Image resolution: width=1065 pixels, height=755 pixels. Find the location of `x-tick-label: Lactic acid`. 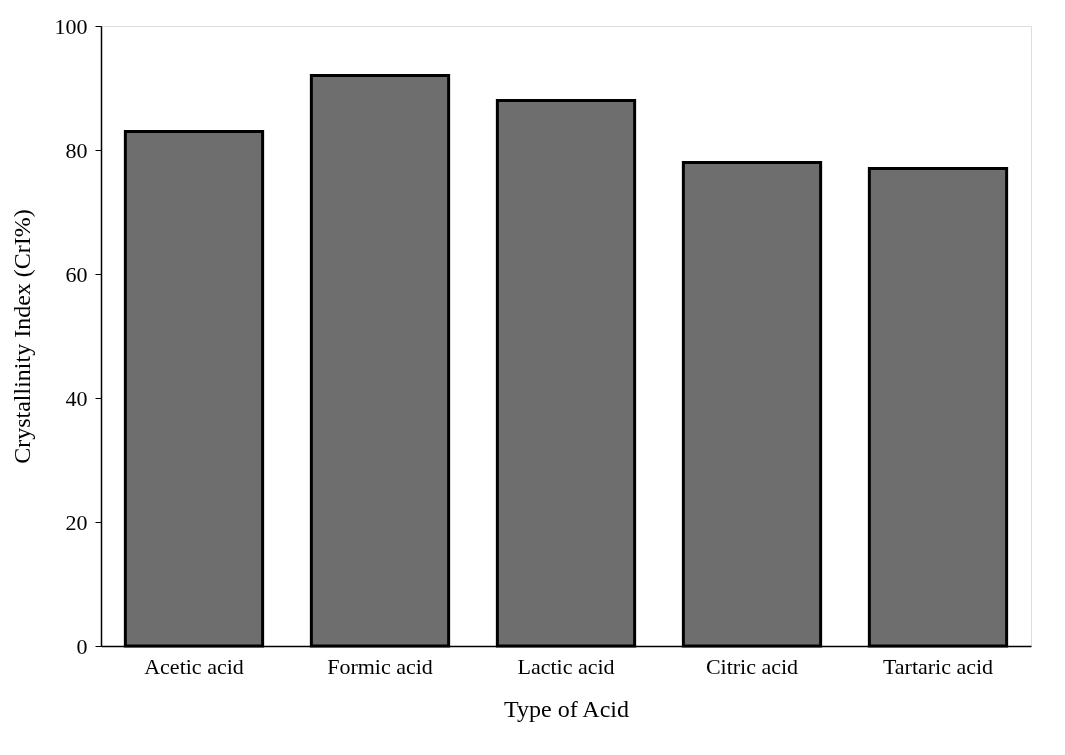

x-tick-label: Lactic acid is located at coordinates (566, 666).